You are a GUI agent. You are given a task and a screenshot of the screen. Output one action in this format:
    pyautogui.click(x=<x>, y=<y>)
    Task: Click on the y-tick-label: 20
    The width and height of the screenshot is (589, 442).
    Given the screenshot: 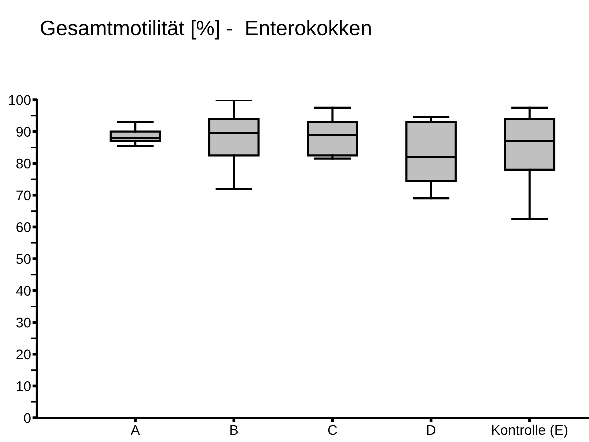 What is the action you would take?
    pyautogui.click(x=23, y=355)
    